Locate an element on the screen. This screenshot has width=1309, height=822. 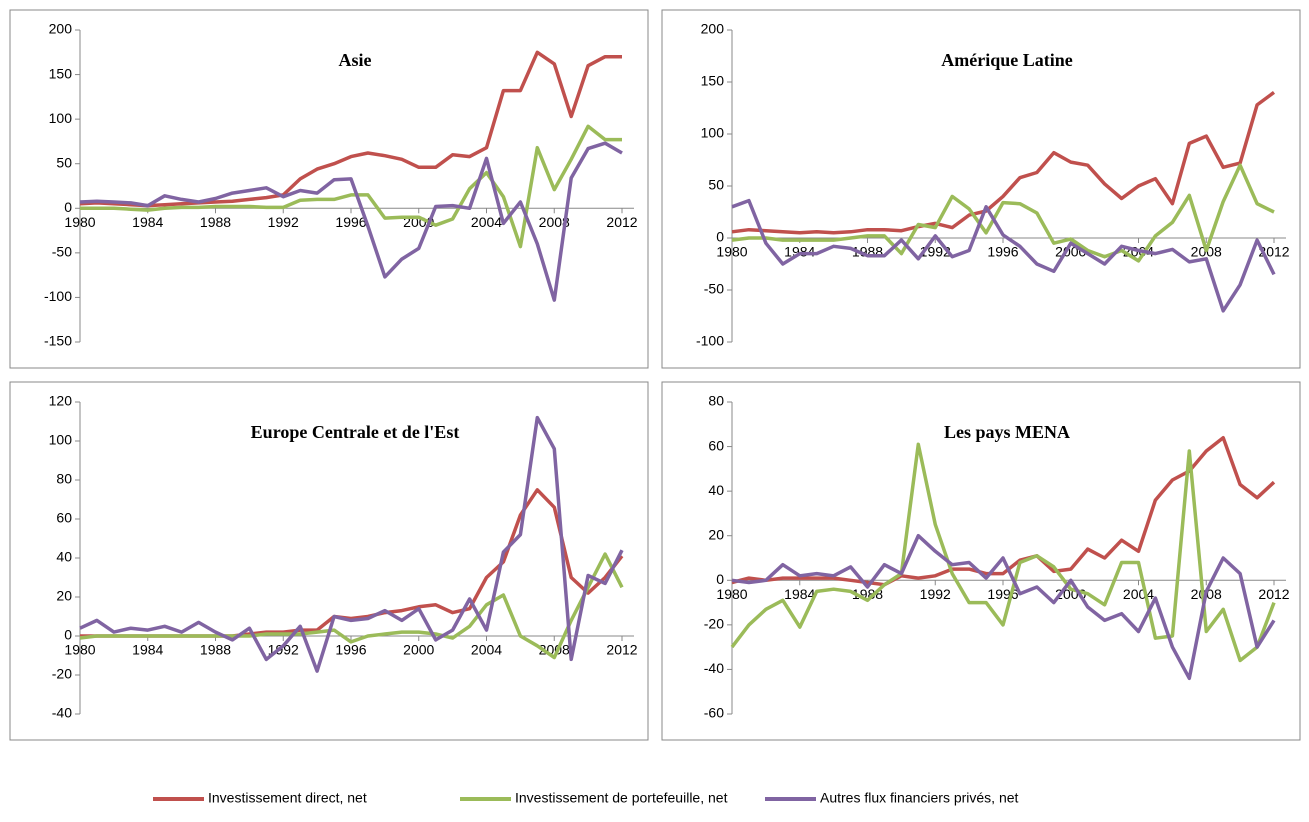
legend-entry: Investissement de portefeuille, net is located at coordinates (594, 798).